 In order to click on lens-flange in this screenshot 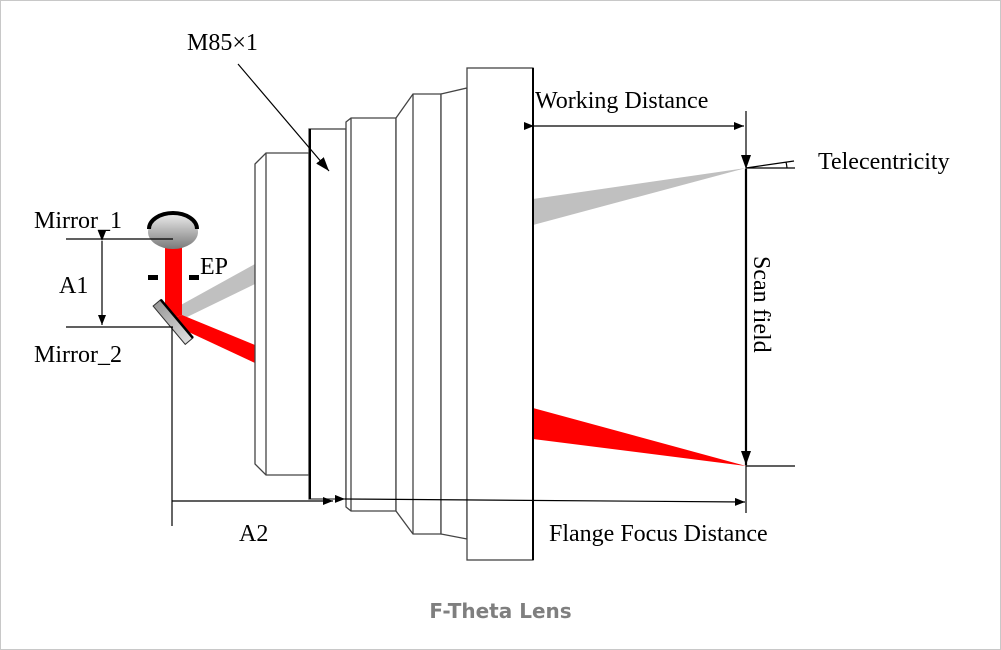, I will do `click(500, 314)`.